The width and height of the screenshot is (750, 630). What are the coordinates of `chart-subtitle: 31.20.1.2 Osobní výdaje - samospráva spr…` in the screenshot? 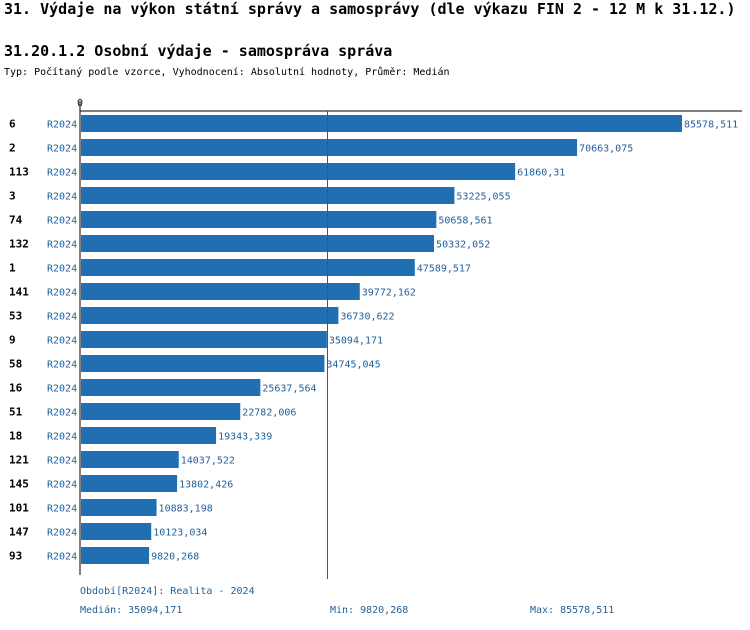 It's located at (198, 51).